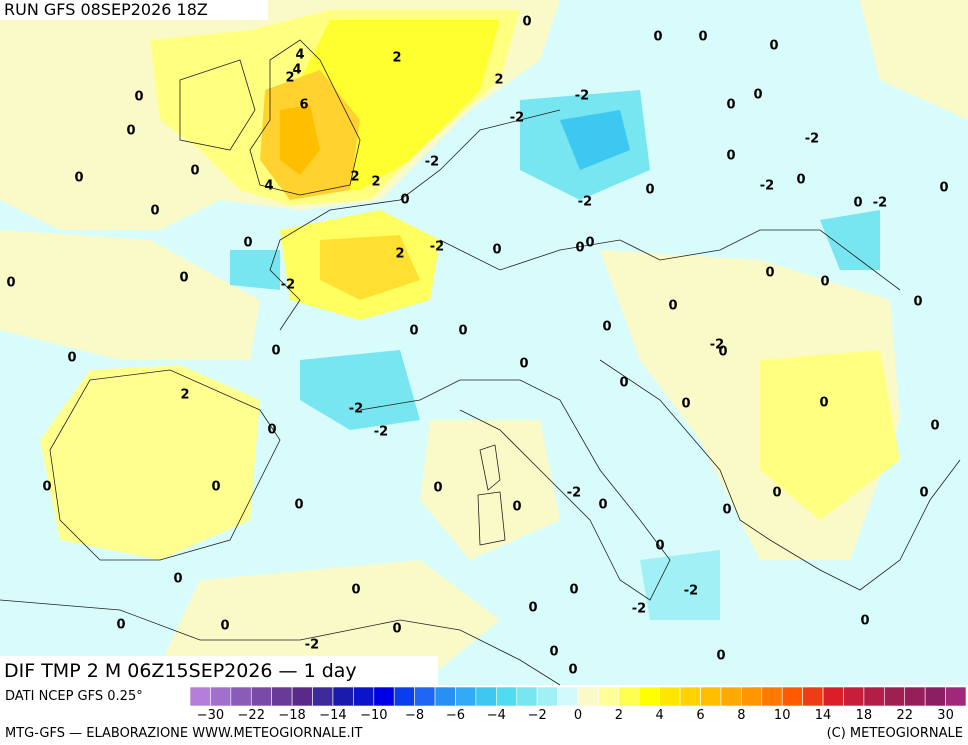 The height and width of the screenshot is (745, 968). Describe the element at coordinates (210, 715) in the screenshot. I see `colorbar-label: −30` at that location.